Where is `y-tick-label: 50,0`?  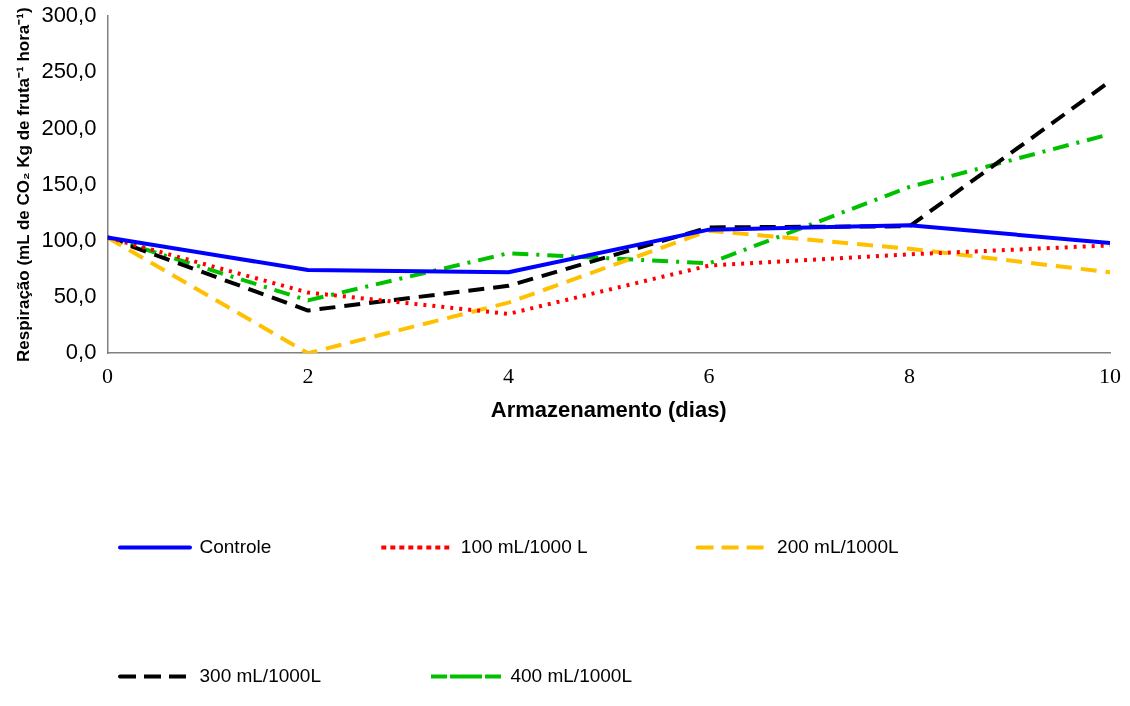 y-tick-label: 50,0 is located at coordinates (75, 296).